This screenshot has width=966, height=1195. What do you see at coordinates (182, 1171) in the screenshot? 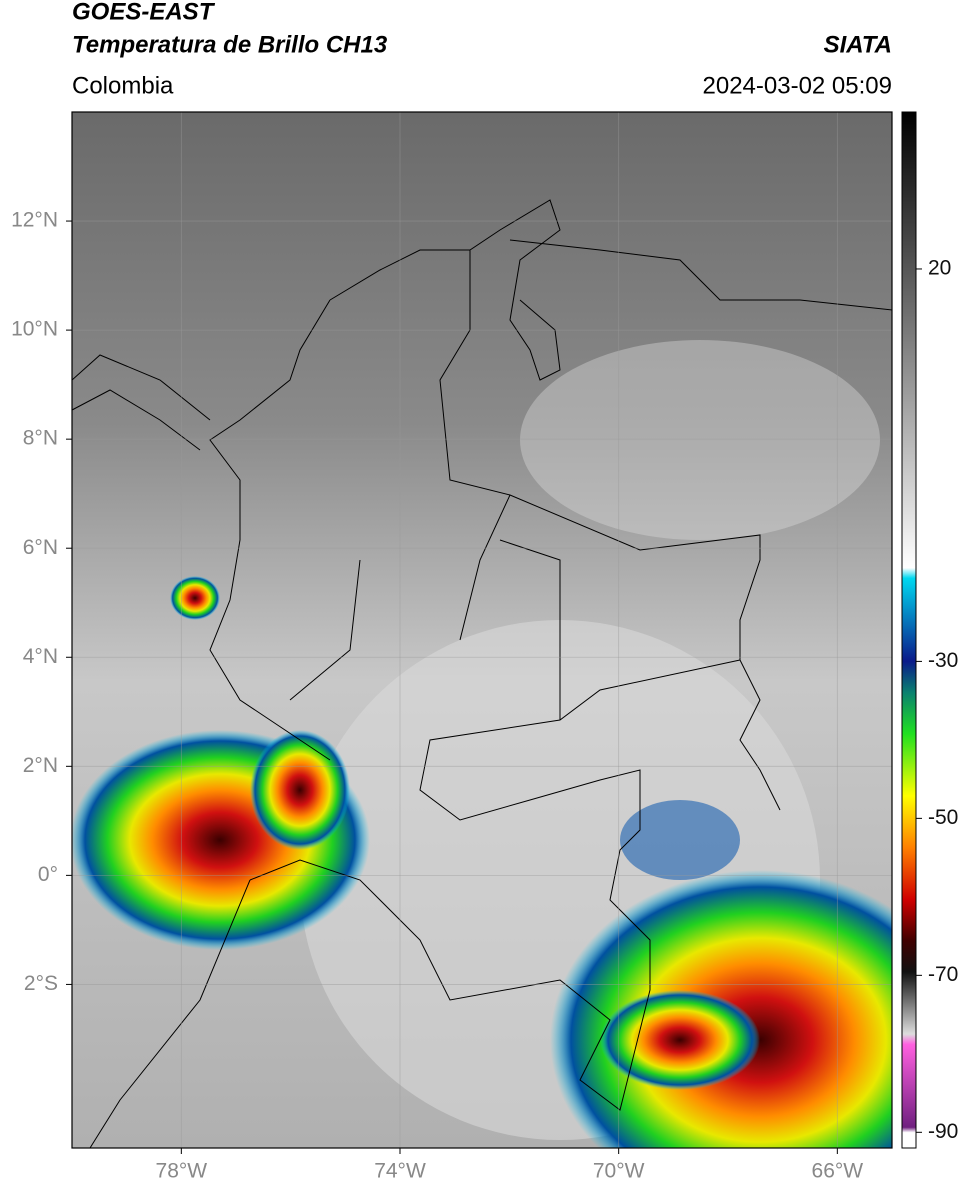
I see `x-tick-label: 78°W` at bounding box center [182, 1171].